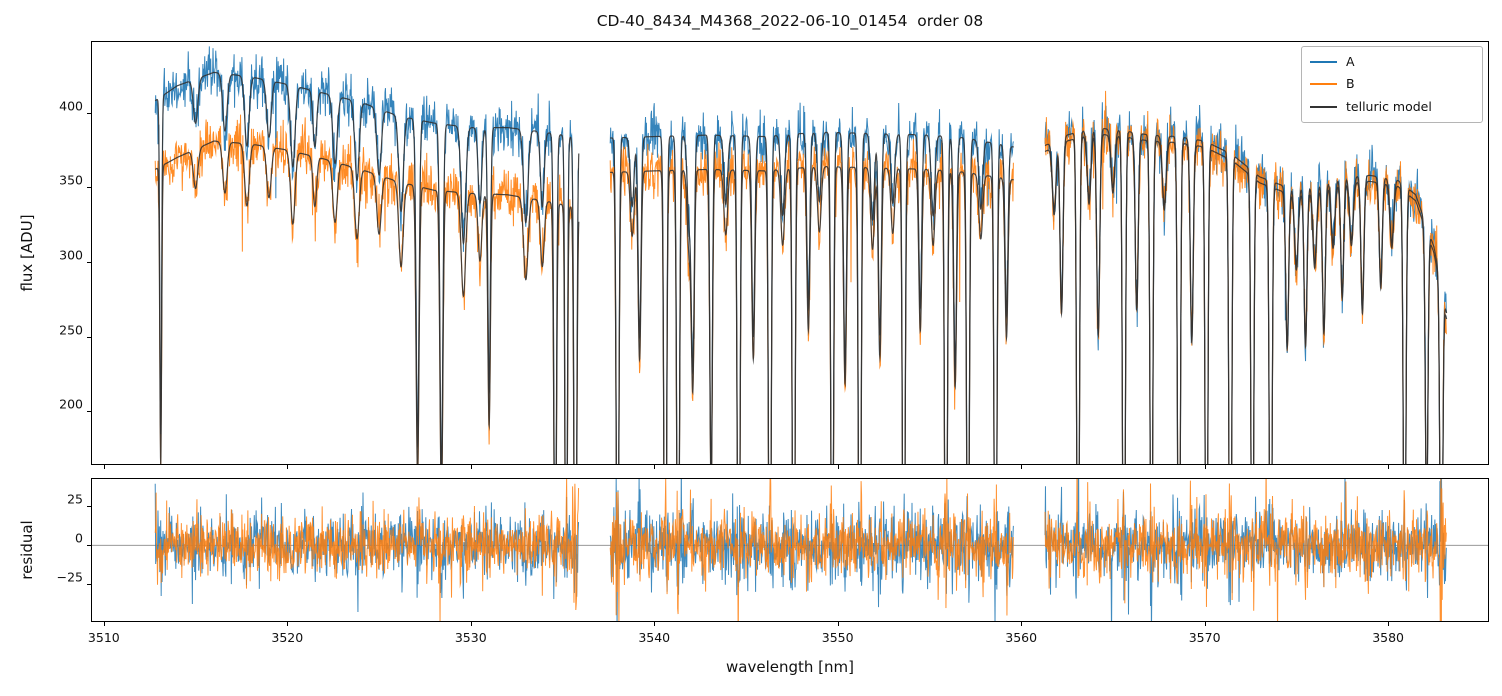  What do you see at coordinates (27, 253) in the screenshot?
I see `flux-y-axis-label: flux [ADU]` at bounding box center [27, 253].